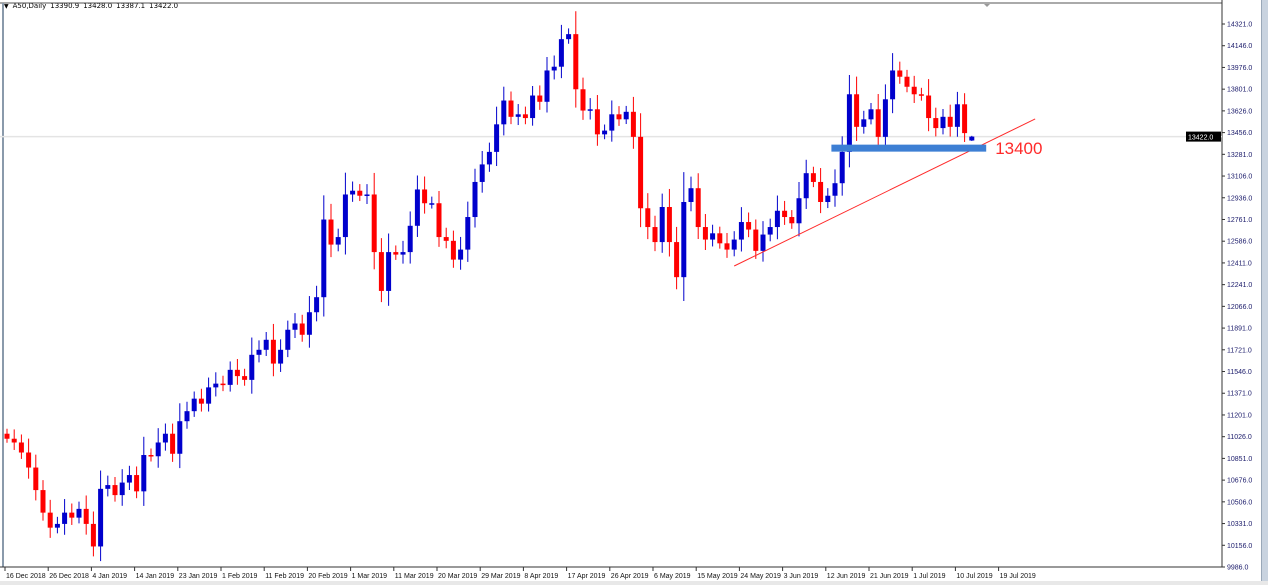 The width and height of the screenshot is (1268, 585). Describe the element at coordinates (1239, 46) in the screenshot. I see `y-tick-label: 14146.0` at that location.